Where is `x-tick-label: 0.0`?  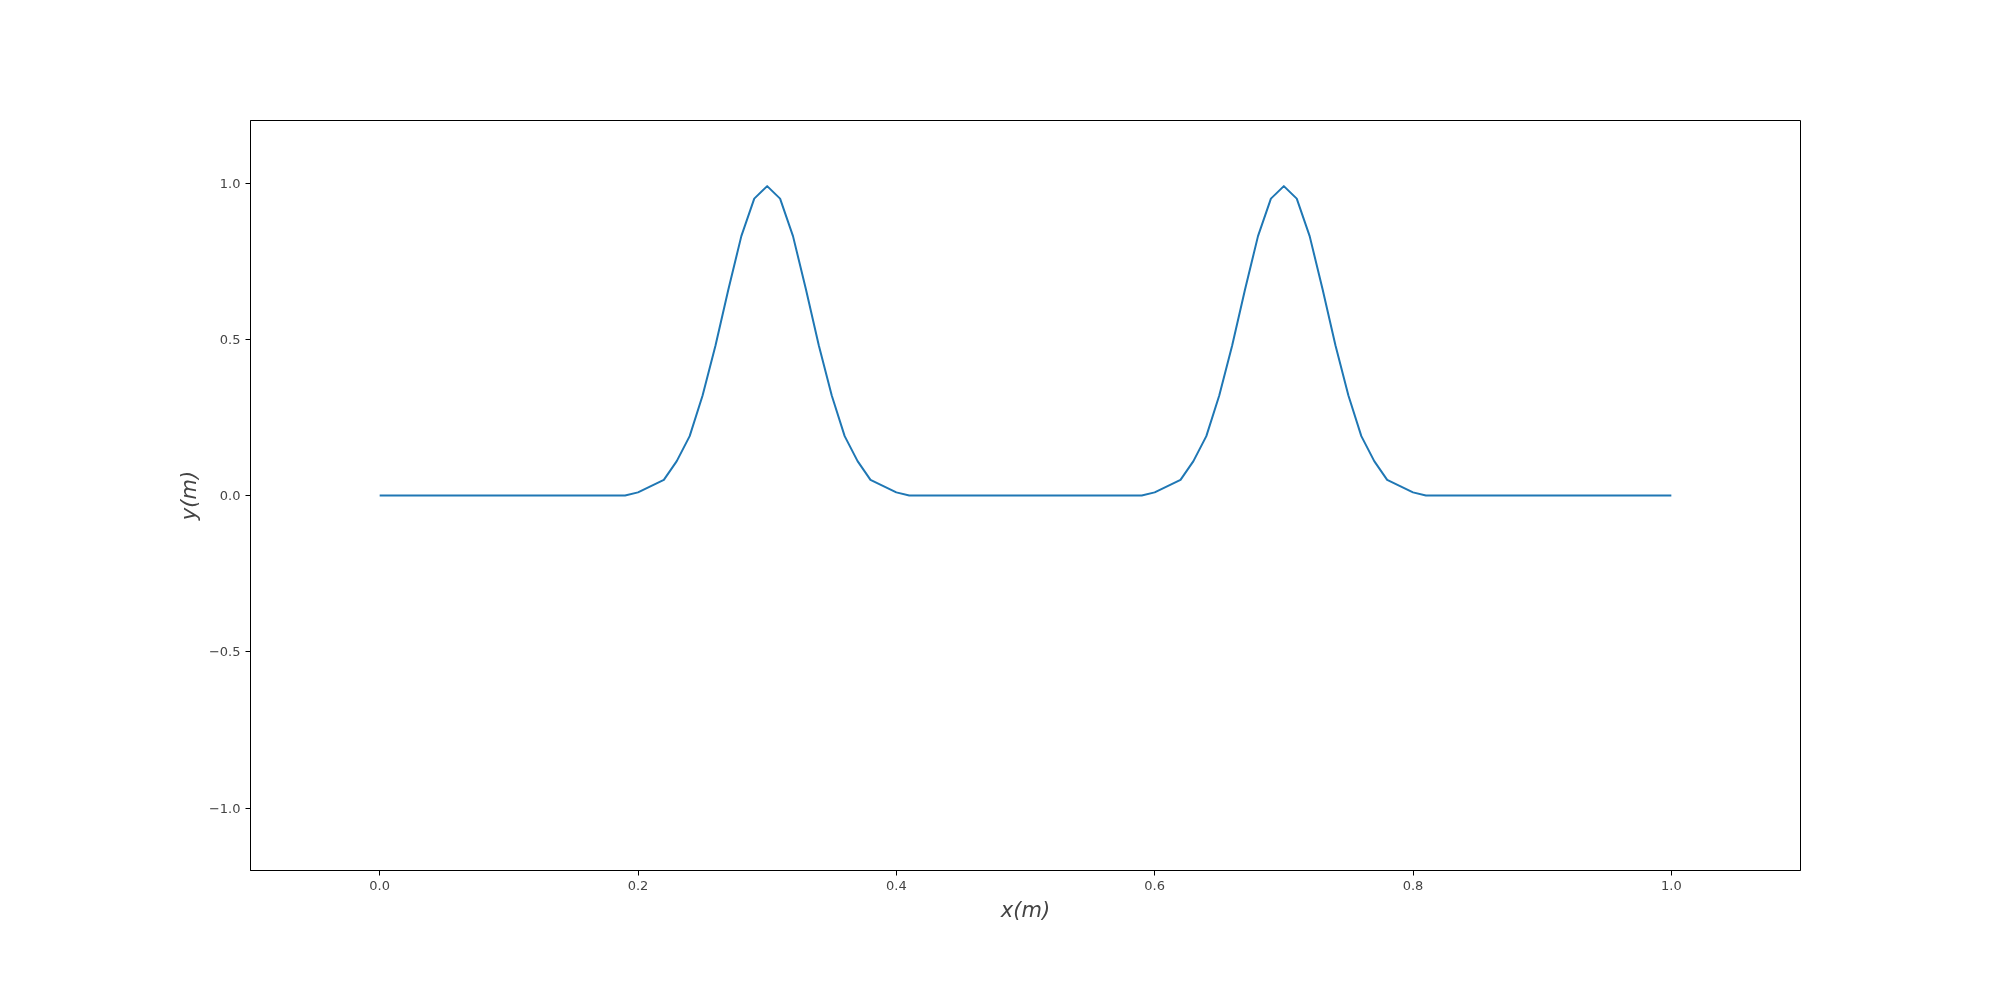 x-tick-label: 0.0 is located at coordinates (380, 885).